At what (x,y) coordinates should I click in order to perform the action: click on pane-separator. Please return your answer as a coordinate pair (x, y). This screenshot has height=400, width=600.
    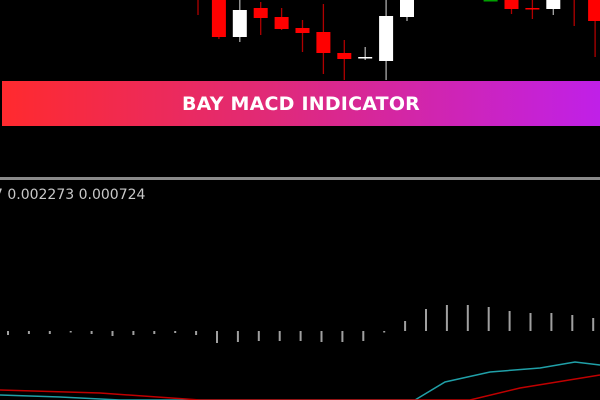
    Looking at the image, I should click on (300, 178).